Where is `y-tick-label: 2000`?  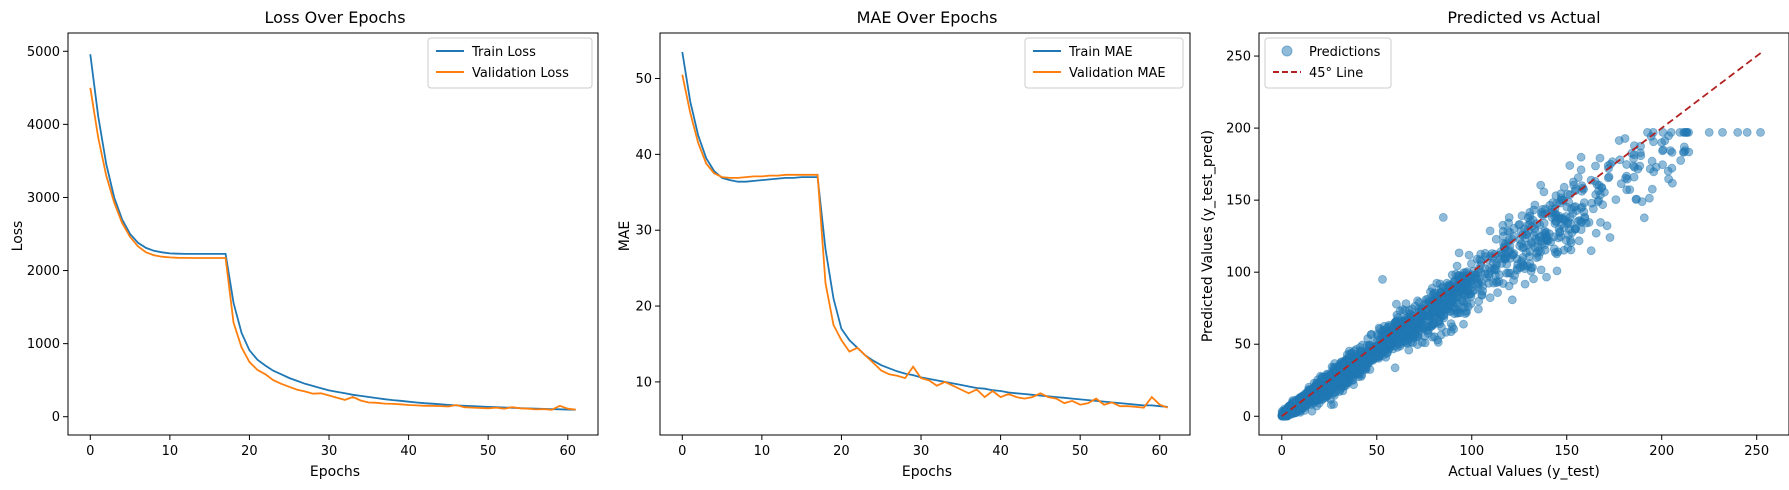
y-tick-label: 2000 is located at coordinates (43, 271).